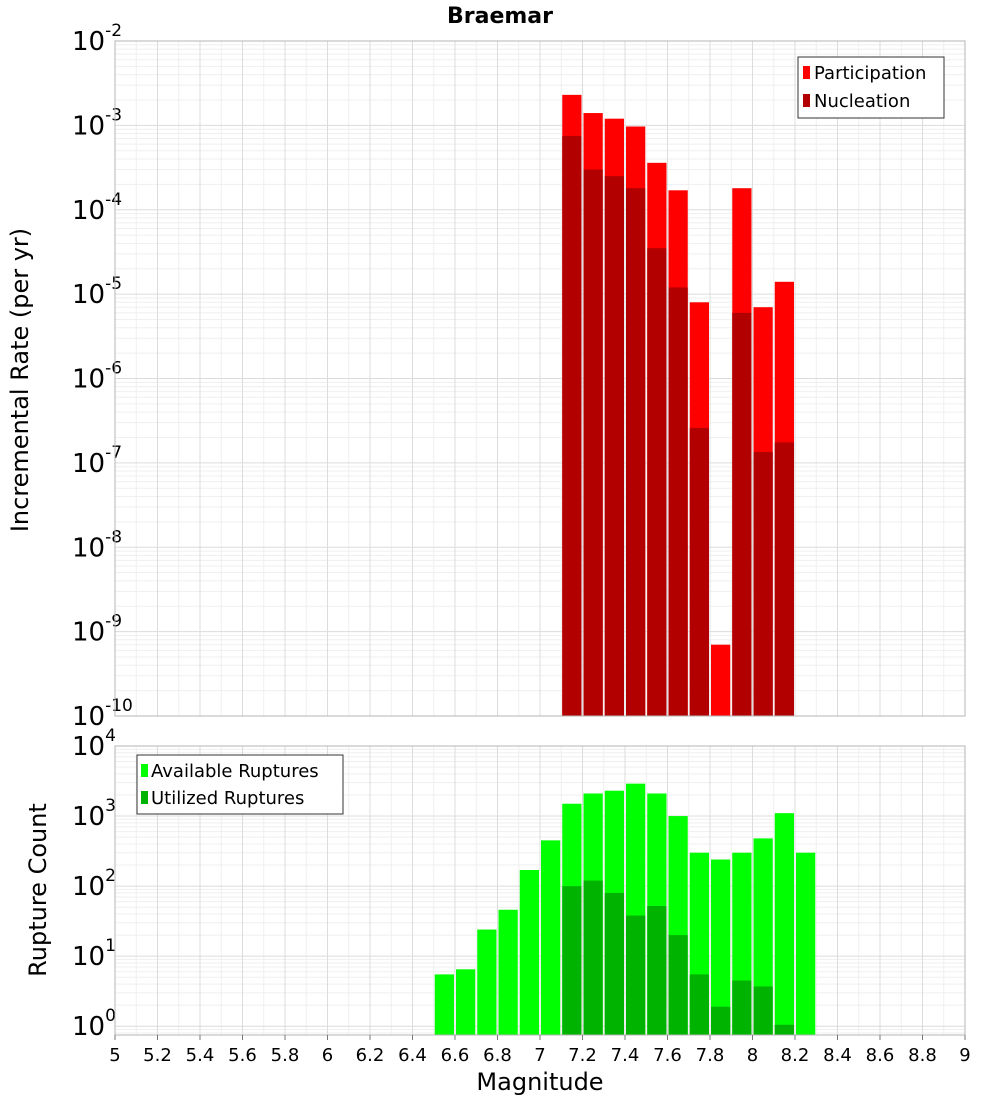 Image resolution: width=1000 pixels, height=1104 pixels. Describe the element at coordinates (497, 1055) in the screenshot. I see `x-tick-label: 6.8` at that location.